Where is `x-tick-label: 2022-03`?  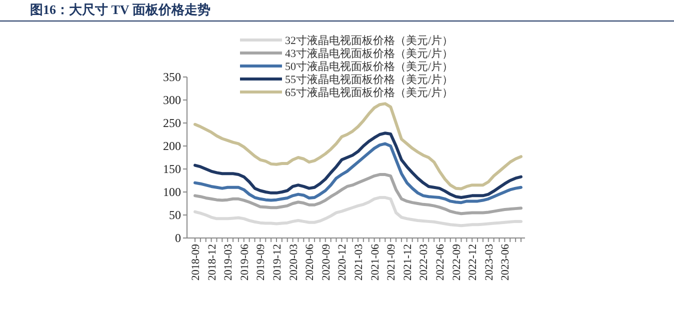 x-tick-label: 2022-03 is located at coordinates (424, 262).